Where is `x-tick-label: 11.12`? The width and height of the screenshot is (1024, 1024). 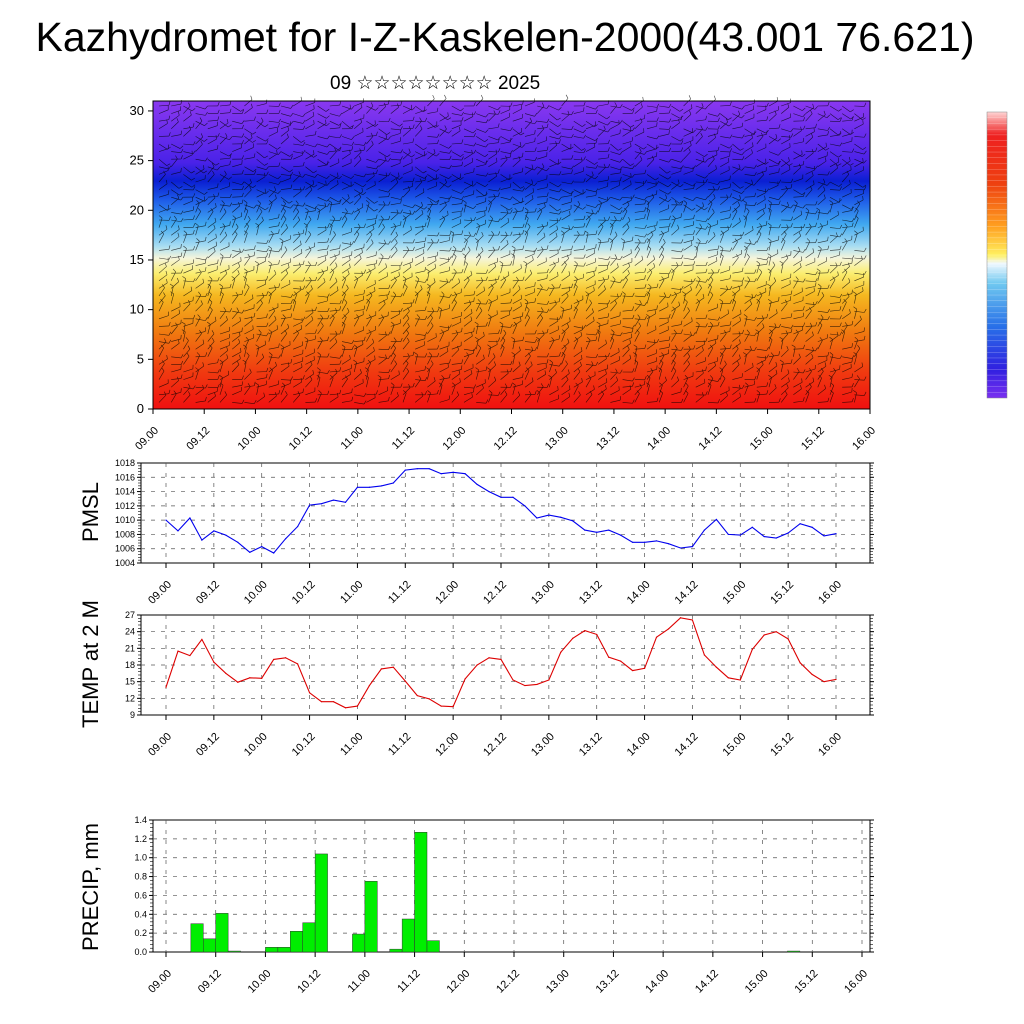
x-tick-label: 11.12 is located at coordinates (399, 744).